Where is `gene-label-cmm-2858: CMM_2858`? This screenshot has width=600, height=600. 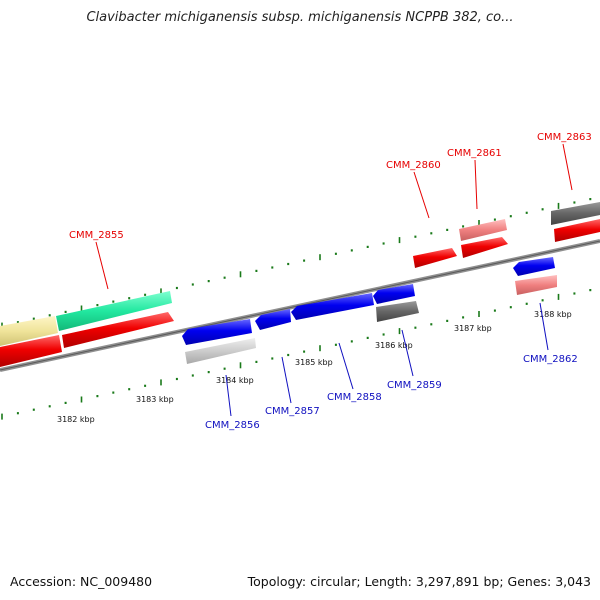
gene-label-cmm-2858: CMM_2858 is located at coordinates (354, 397).